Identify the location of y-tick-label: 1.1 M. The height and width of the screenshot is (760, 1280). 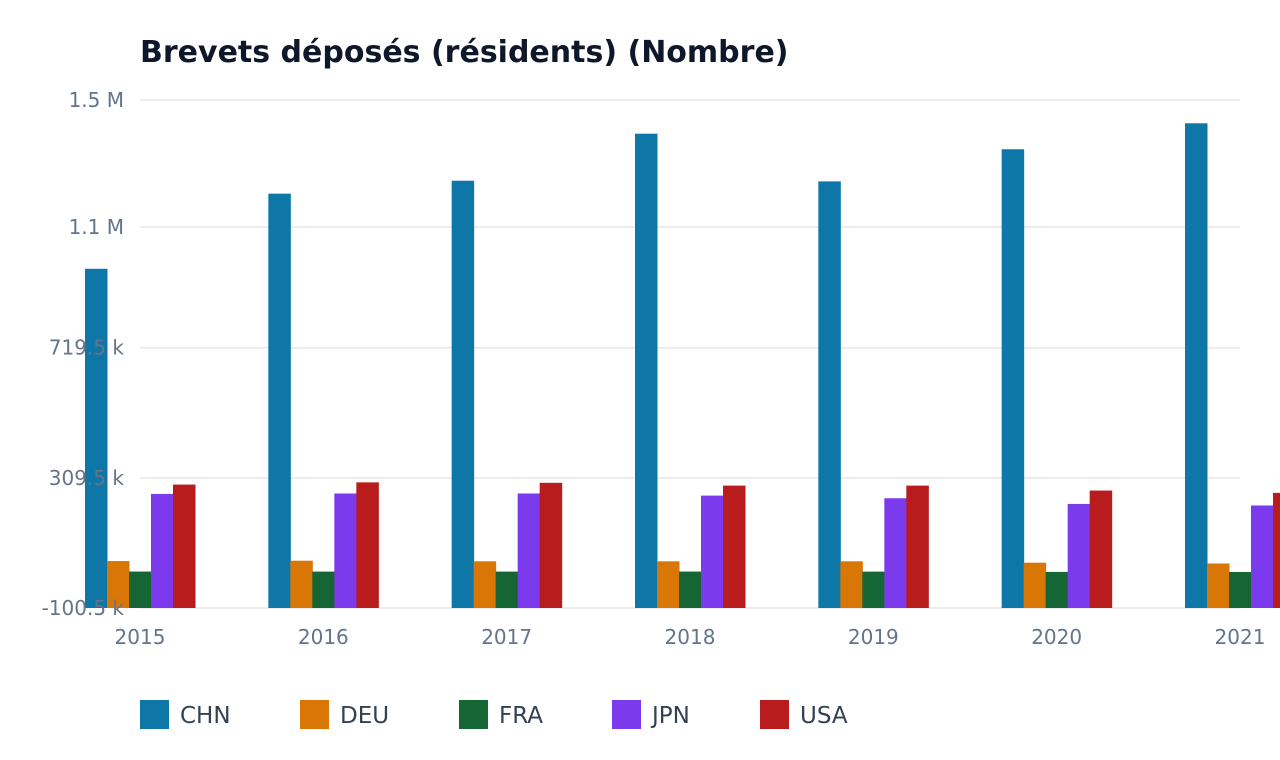
(96, 227).